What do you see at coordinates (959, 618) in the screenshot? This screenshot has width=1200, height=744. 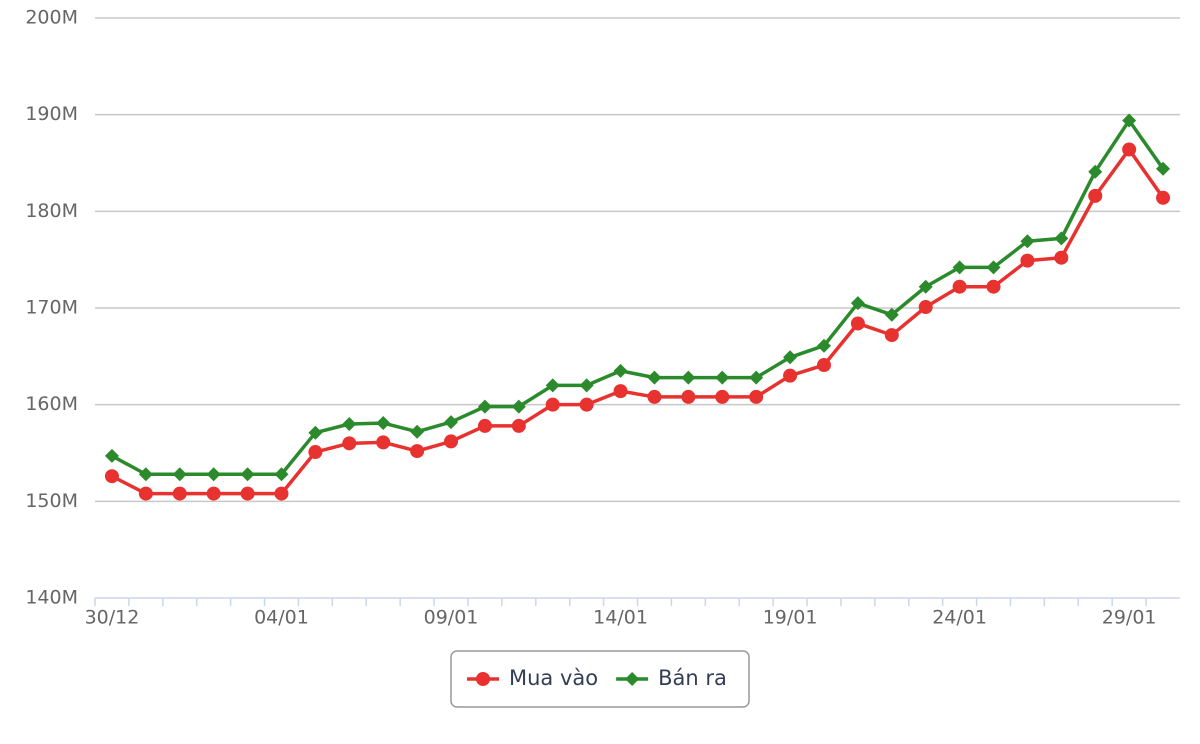 I see `x-tick-label: 24/01` at bounding box center [959, 618].